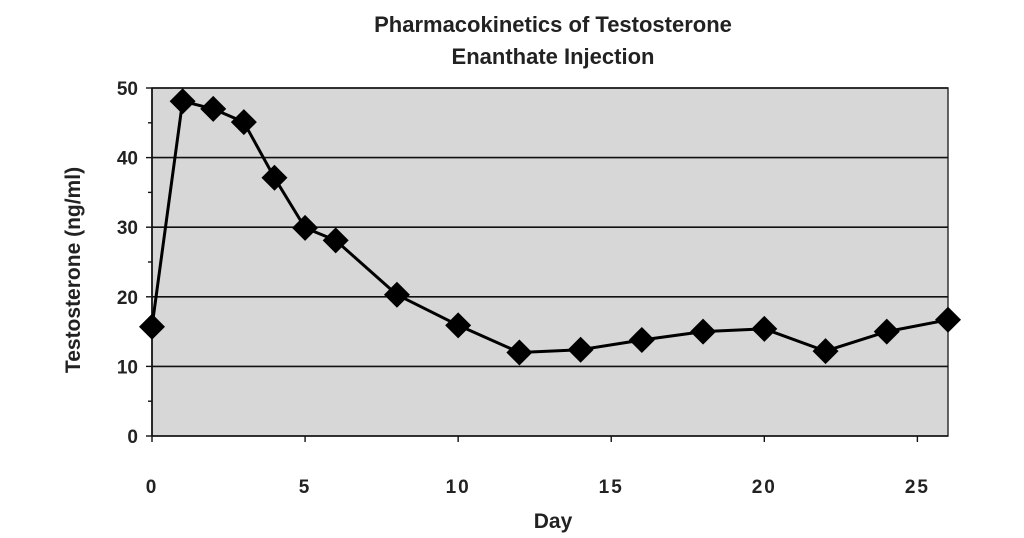  What do you see at coordinates (127, 228) in the screenshot?
I see `y-tick-label-30: 30` at bounding box center [127, 228].